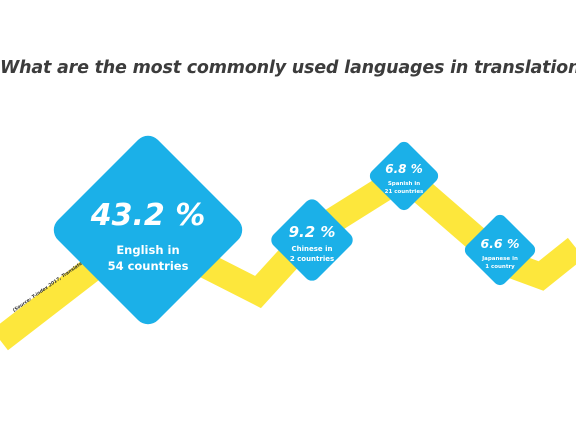  Describe the element at coordinates (404, 192) in the screenshot. I see `countries-label-spanish: 21 countries` at that location.